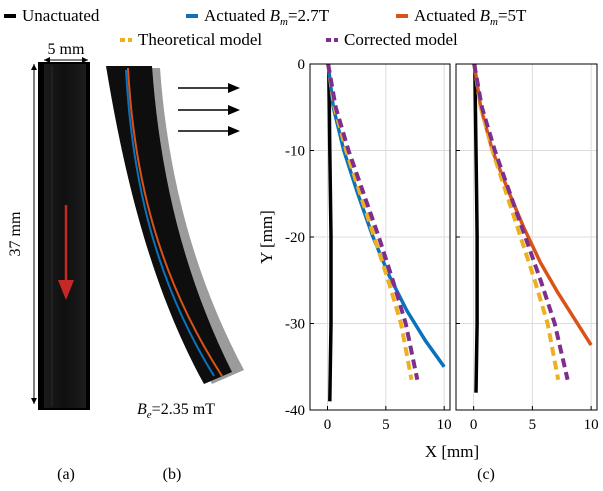 Image resolution: width=603 pixels, height=491 pixels. What do you see at coordinates (486, 474) in the screenshot?
I see `panel-label-c: (c)` at bounding box center [486, 474].